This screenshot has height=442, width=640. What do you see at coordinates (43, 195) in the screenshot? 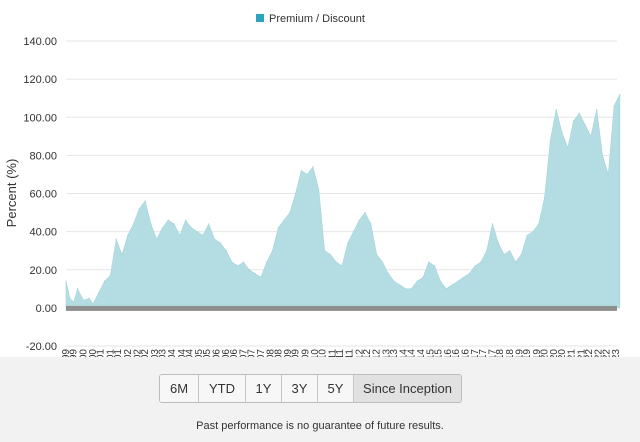
I see `y-tick-label: 60.00` at bounding box center [43, 195].